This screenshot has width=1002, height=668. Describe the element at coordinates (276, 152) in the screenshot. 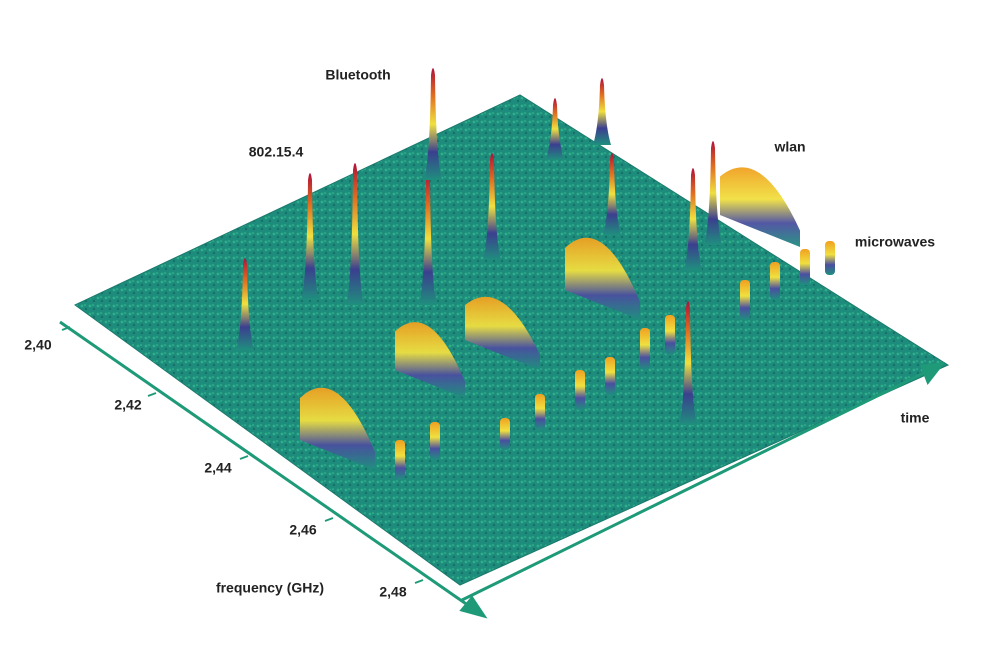

I see `label: 802.15.4` at that location.